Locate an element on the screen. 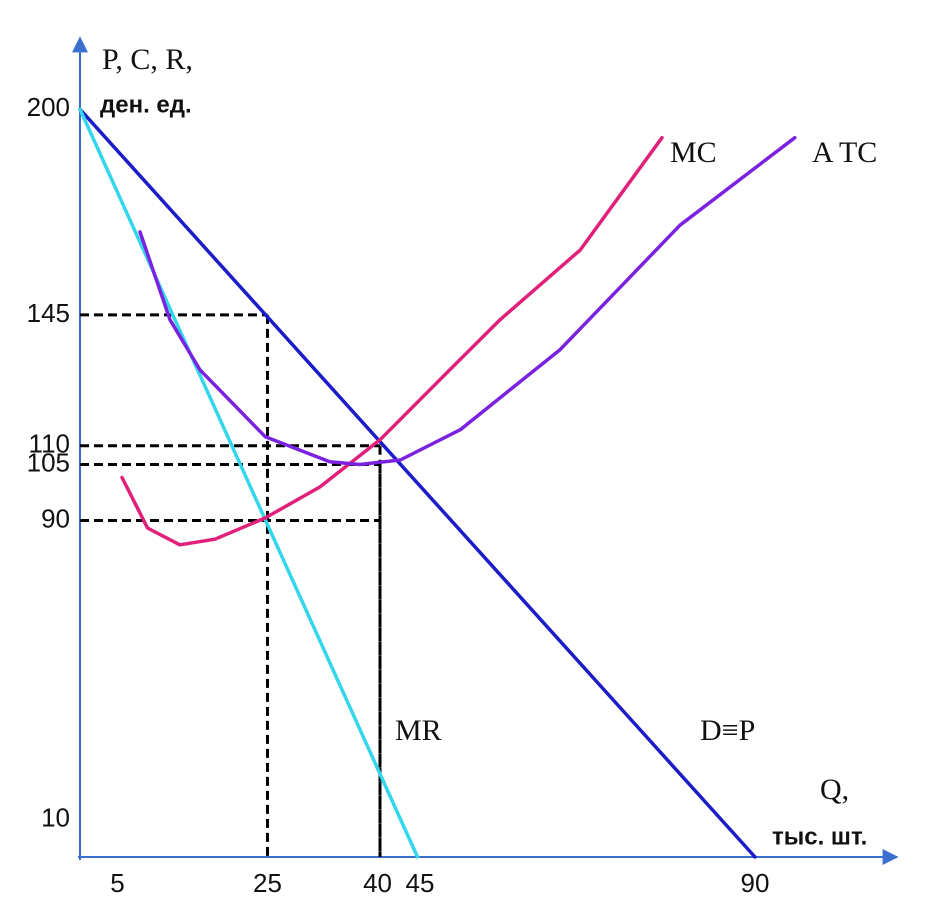  x-tick-label: 25 is located at coordinates (267, 883).